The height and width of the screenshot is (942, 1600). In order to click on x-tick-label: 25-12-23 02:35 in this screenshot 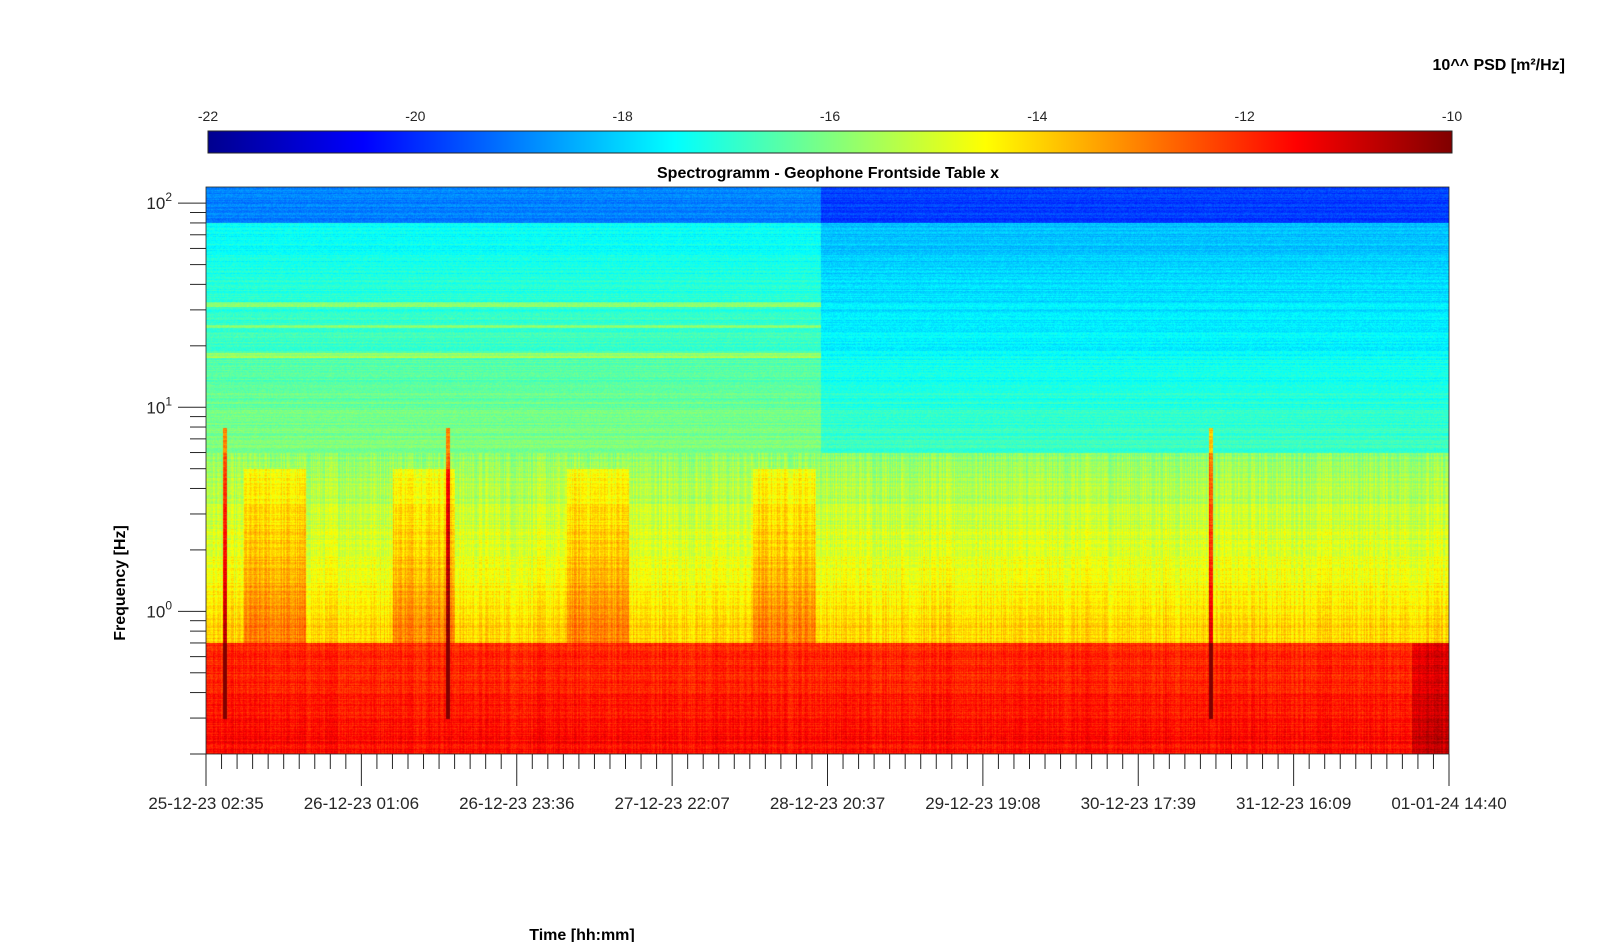, I will do `click(205, 803)`.